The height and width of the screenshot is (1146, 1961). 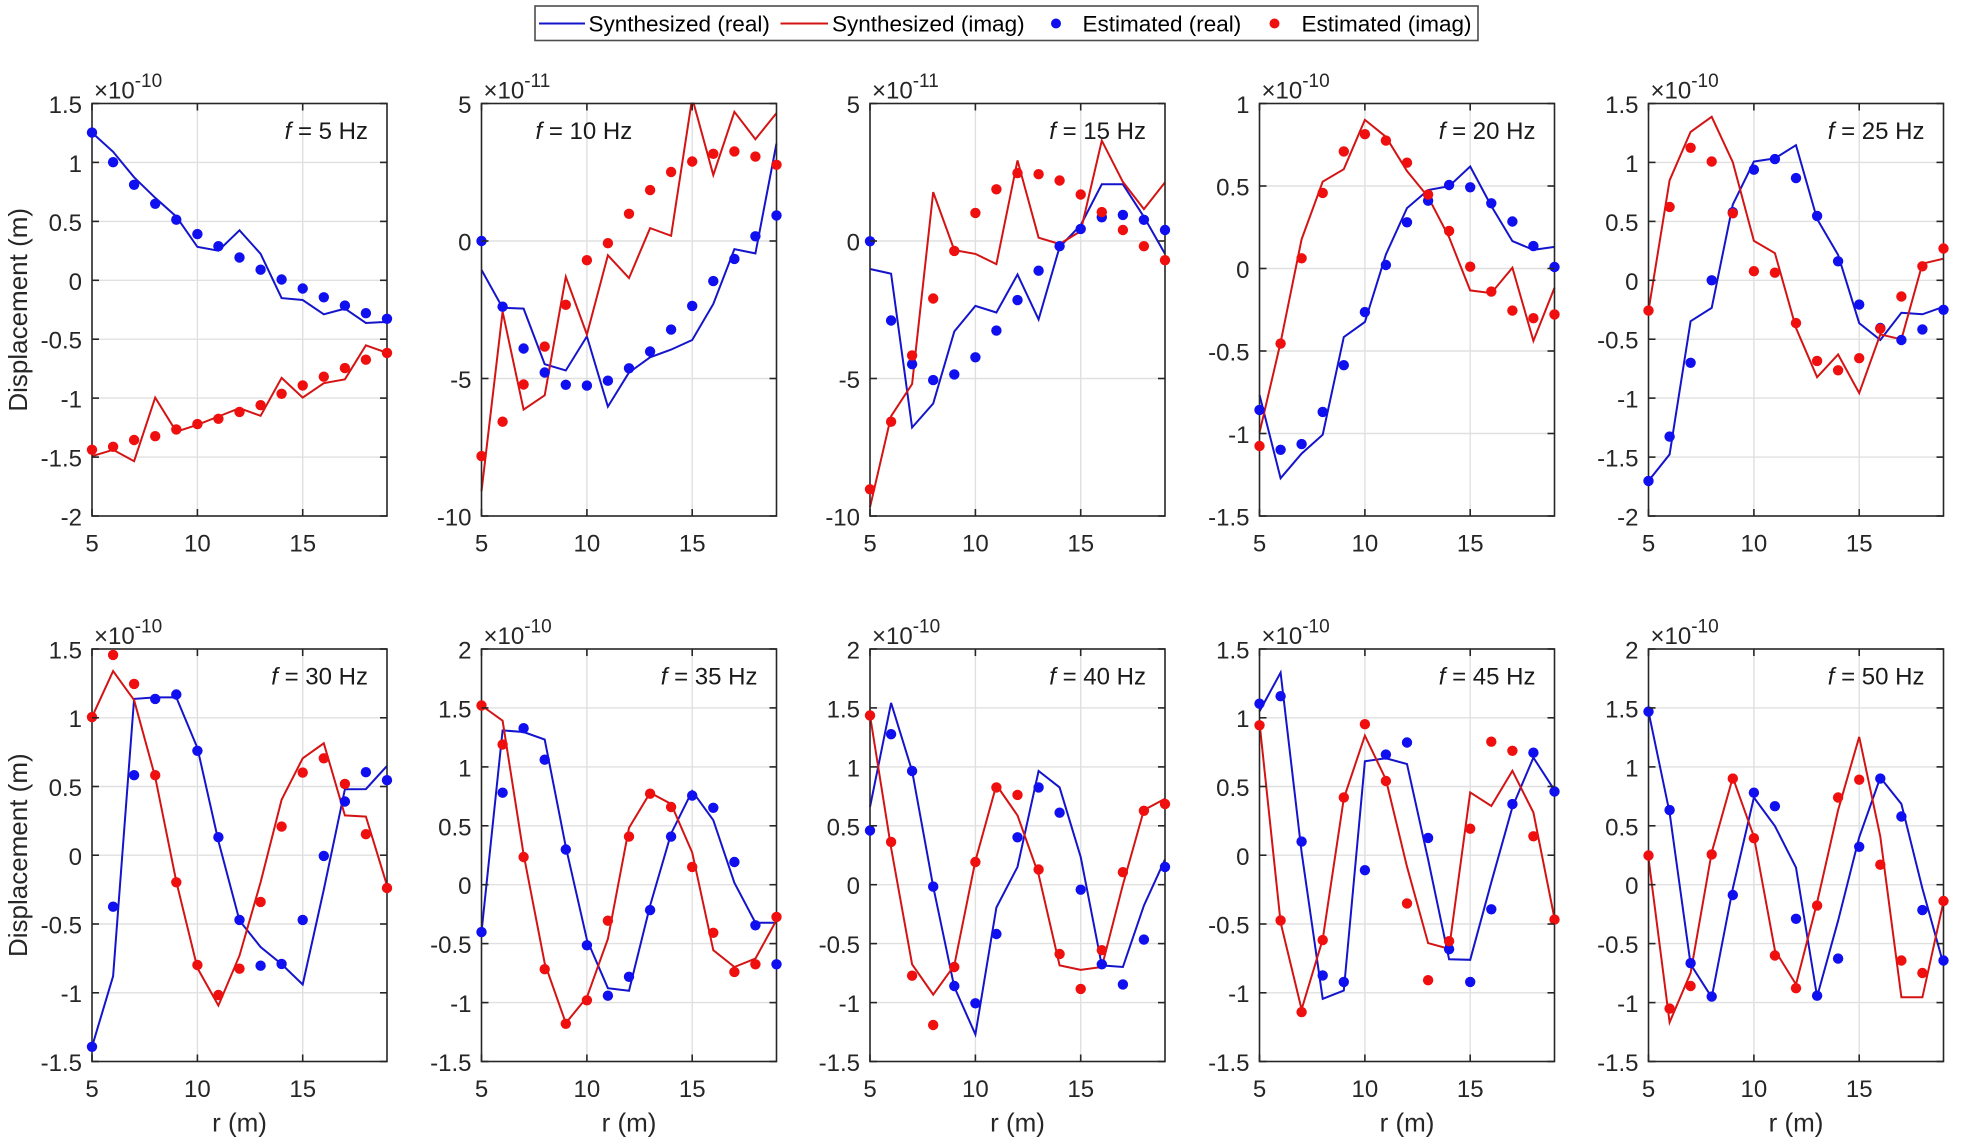 I want to click on svg-text: f = 5 Hz, so click(x=326, y=131).